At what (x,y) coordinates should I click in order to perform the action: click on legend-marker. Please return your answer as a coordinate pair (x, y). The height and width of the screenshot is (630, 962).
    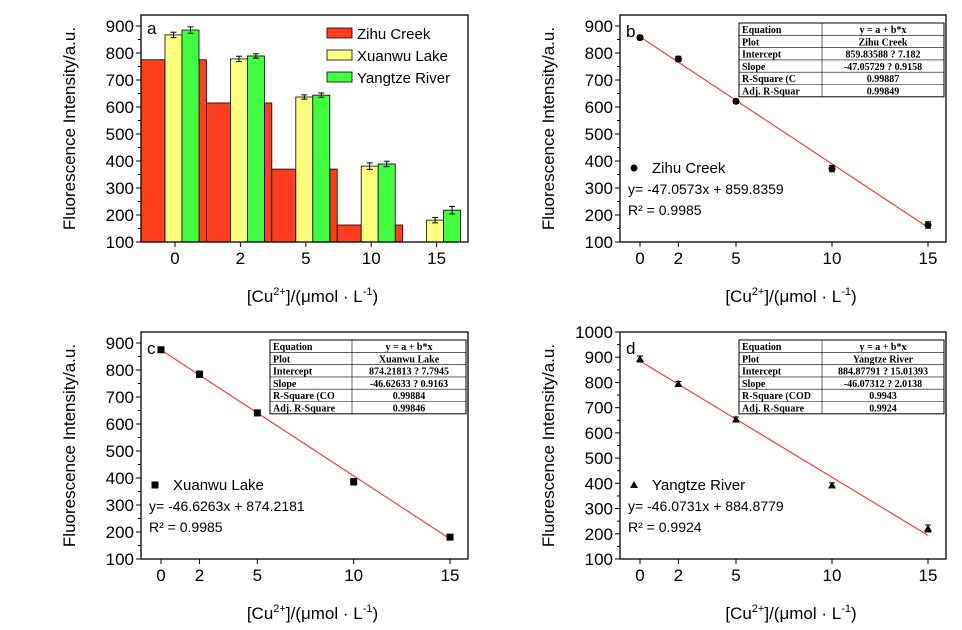
    Looking at the image, I should click on (155, 485).